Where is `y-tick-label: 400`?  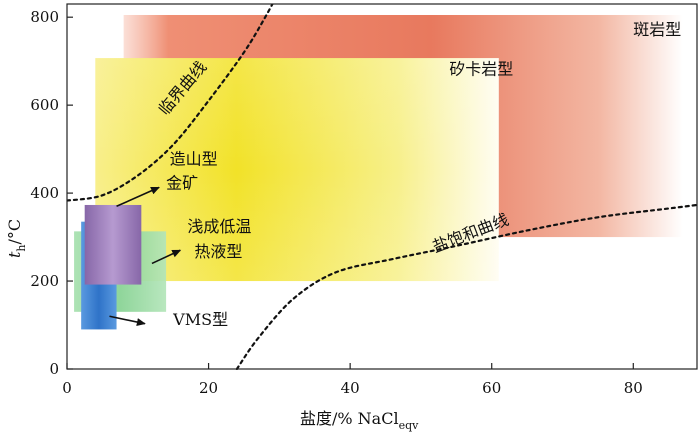
y-tick-label: 400 is located at coordinates (44, 193).